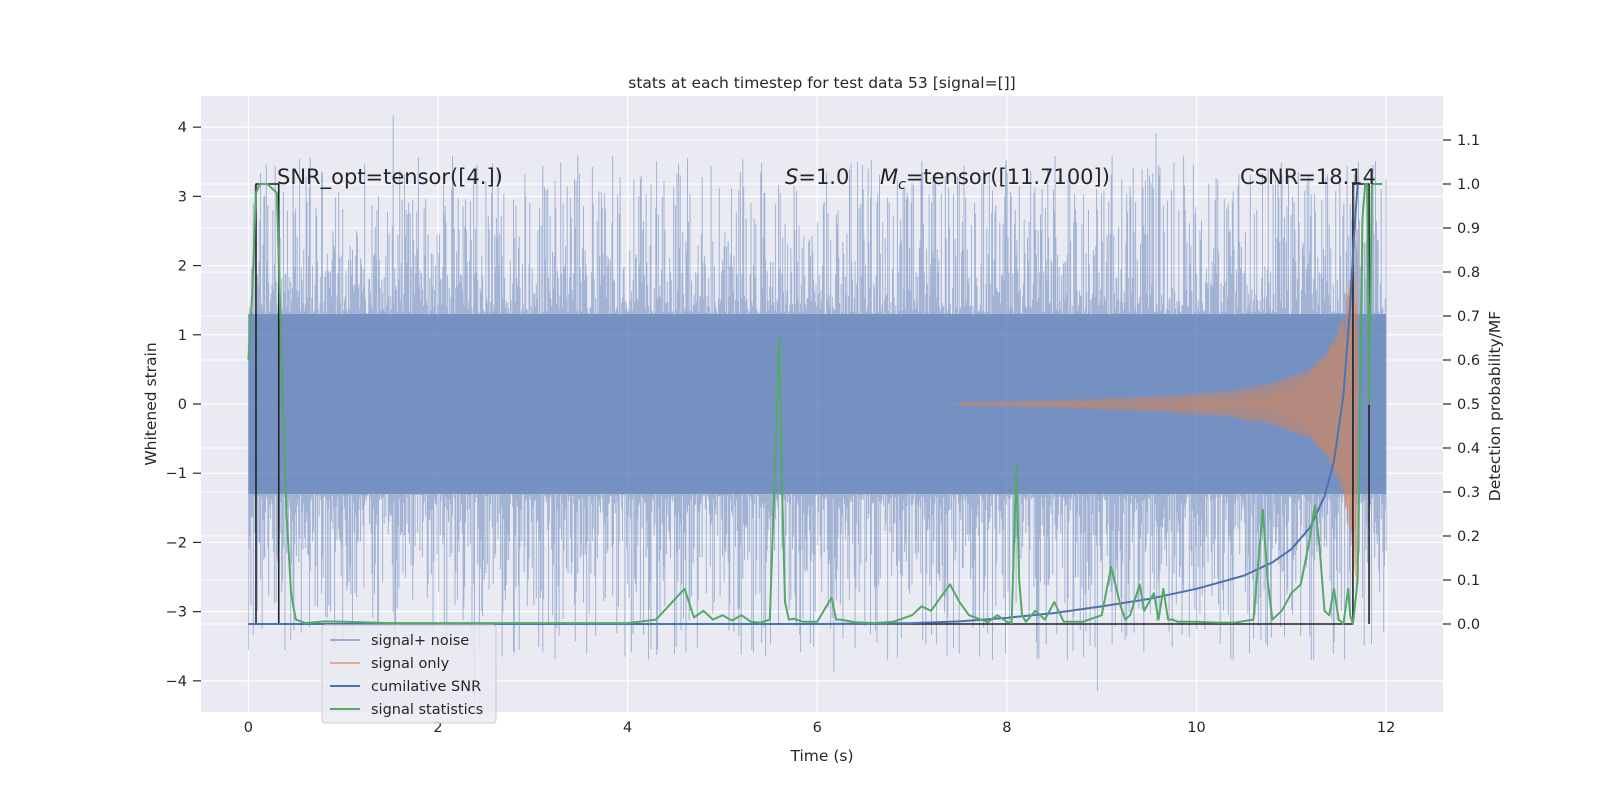 This screenshot has height=800, width=1600. What do you see at coordinates (817, 728) in the screenshot?
I see `x-tick-label: 6` at bounding box center [817, 728].